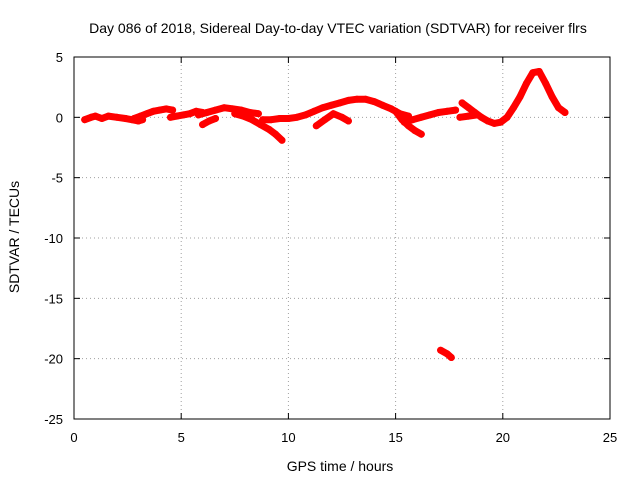 The image size is (640, 480). What do you see at coordinates (14, 237) in the screenshot?
I see `y-axis-label: SDTVAR / TECUs` at bounding box center [14, 237].